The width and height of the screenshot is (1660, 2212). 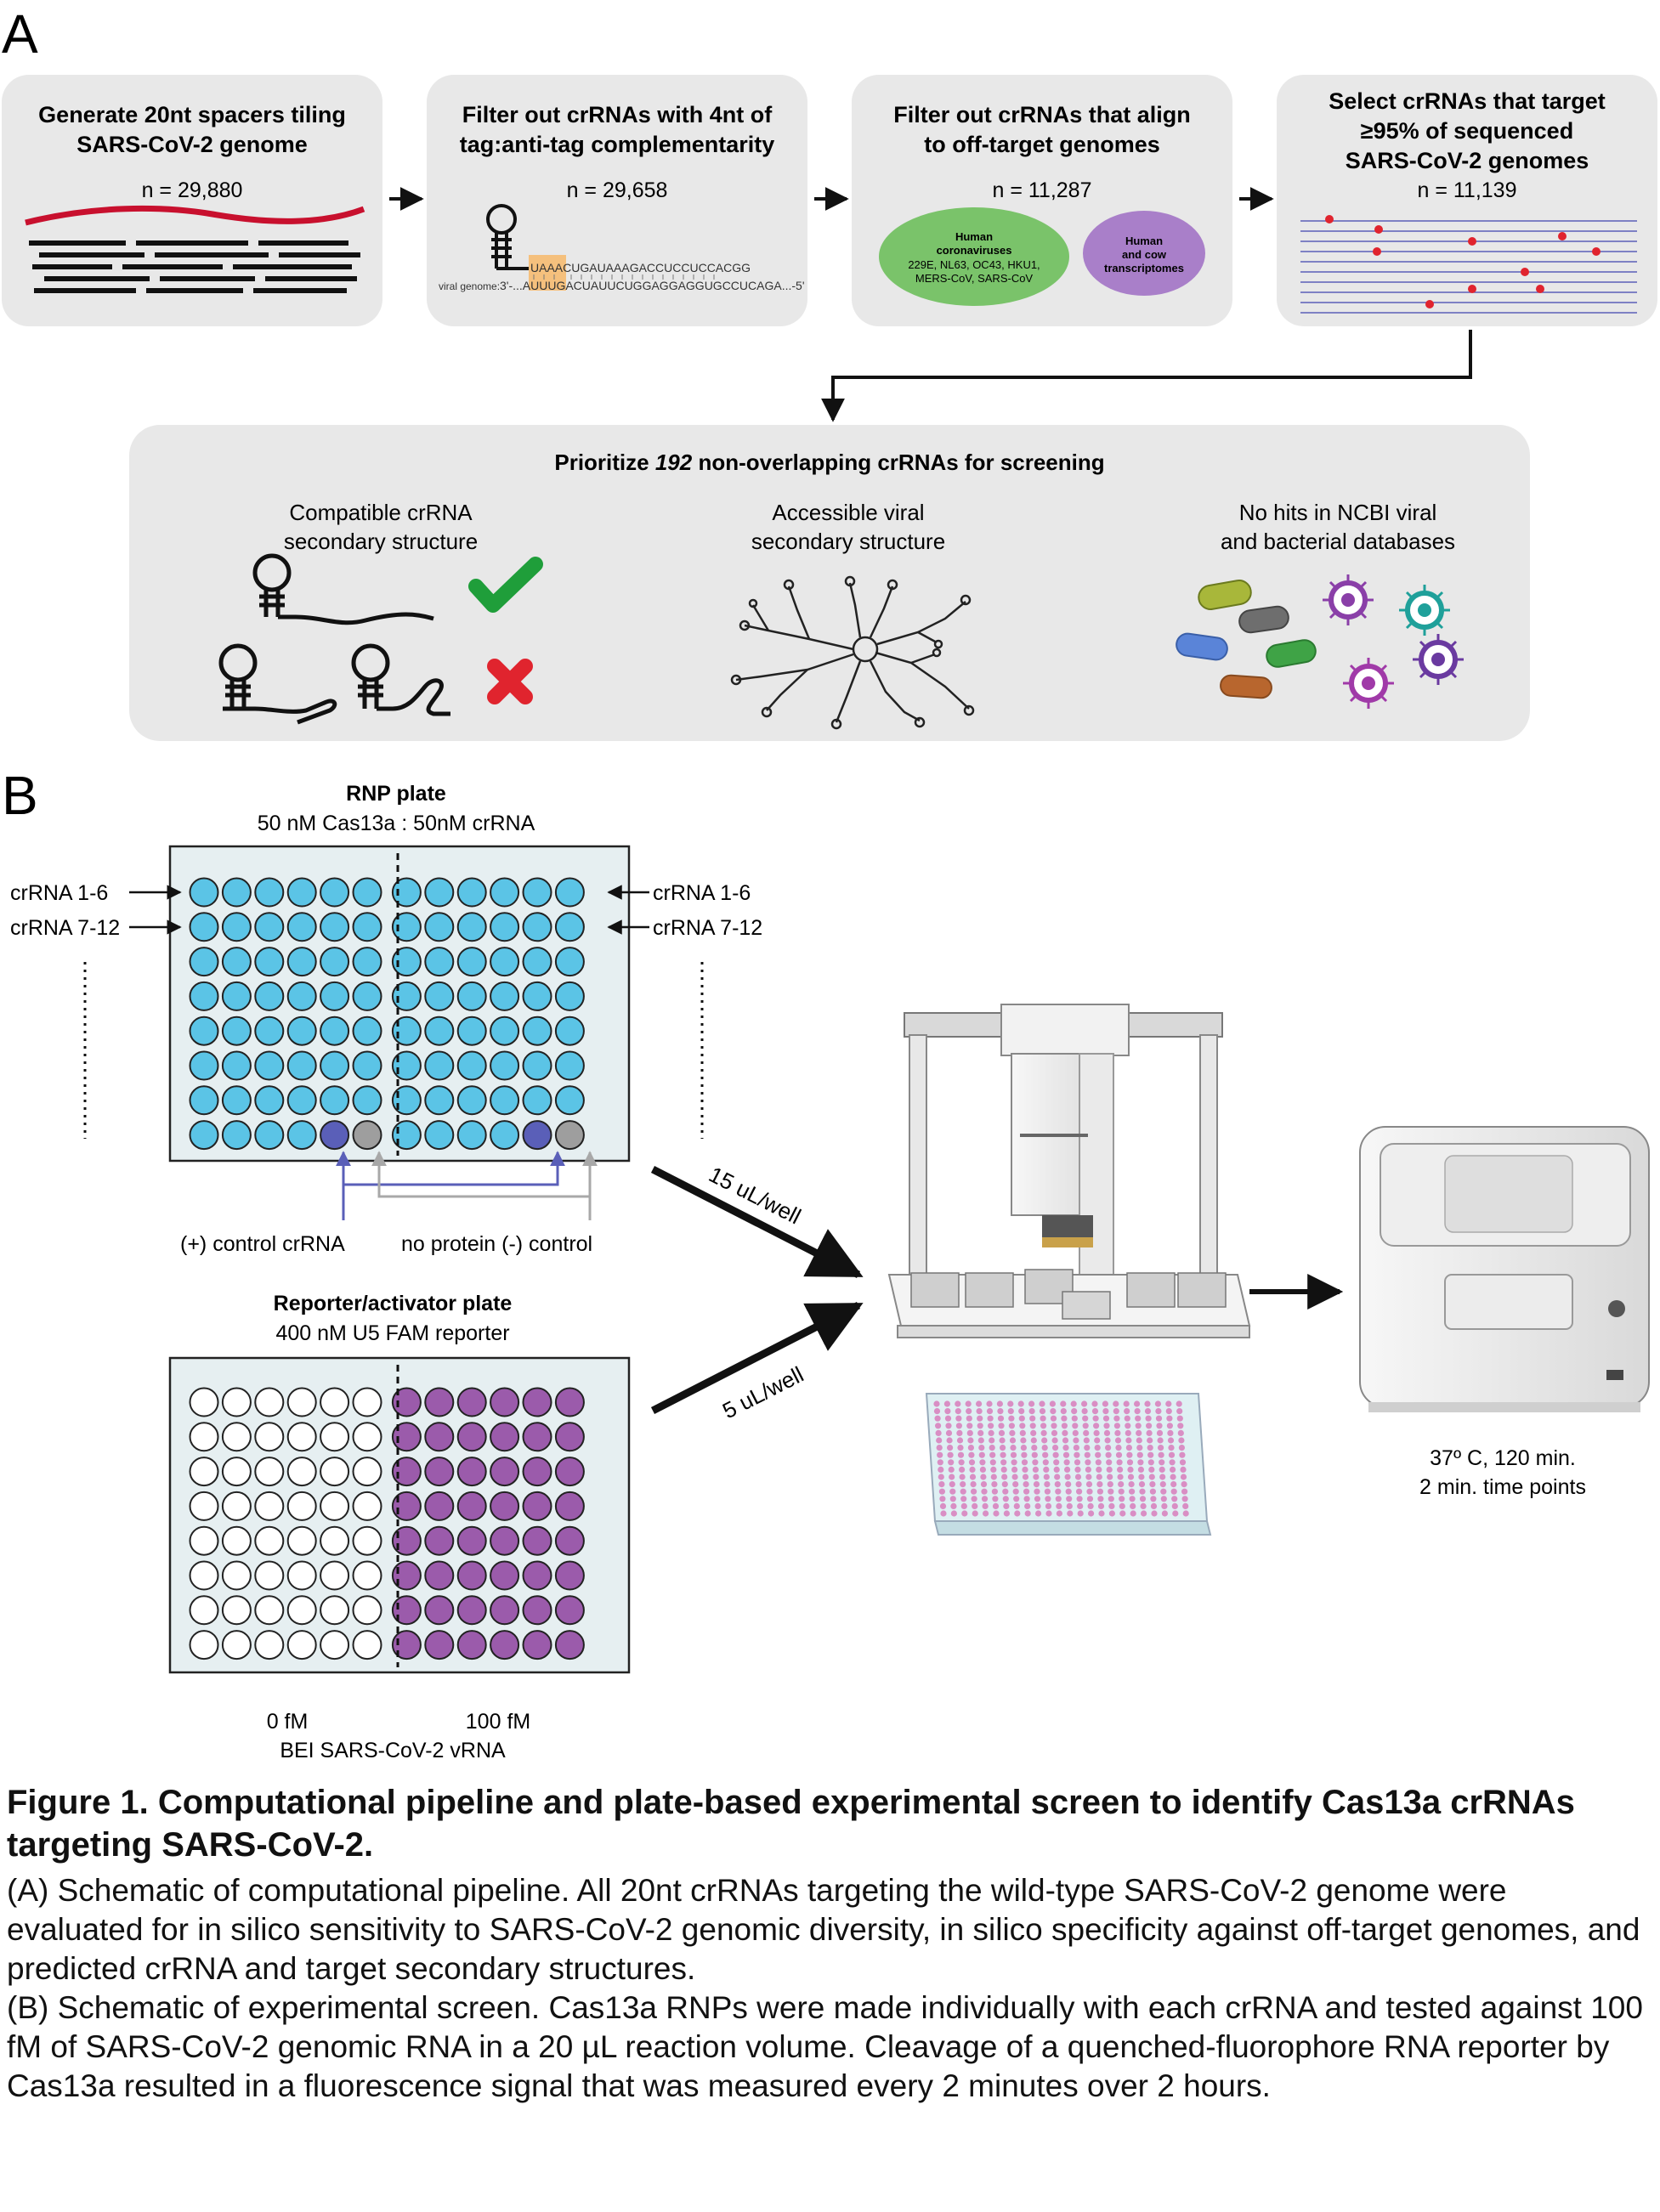 What do you see at coordinates (975, 250) in the screenshot?
I see `coronavirus-line-2: coronaviruses` at bounding box center [975, 250].